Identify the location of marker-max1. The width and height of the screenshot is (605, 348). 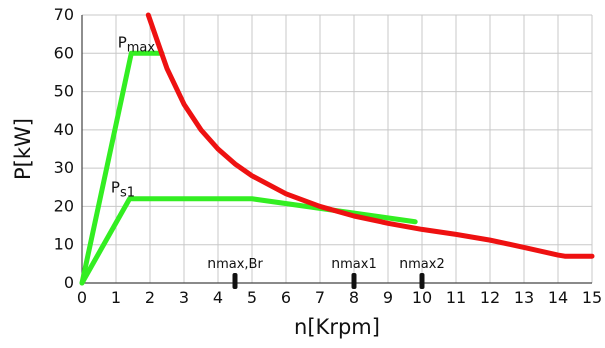
(354, 281).